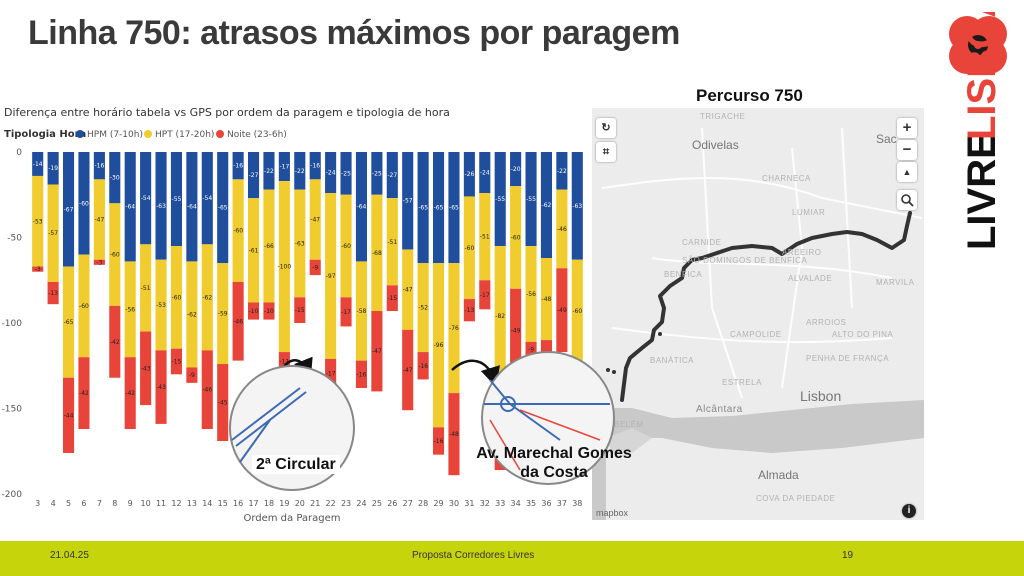  I want to click on map-place-estrela: ESTRELA, so click(742, 382).